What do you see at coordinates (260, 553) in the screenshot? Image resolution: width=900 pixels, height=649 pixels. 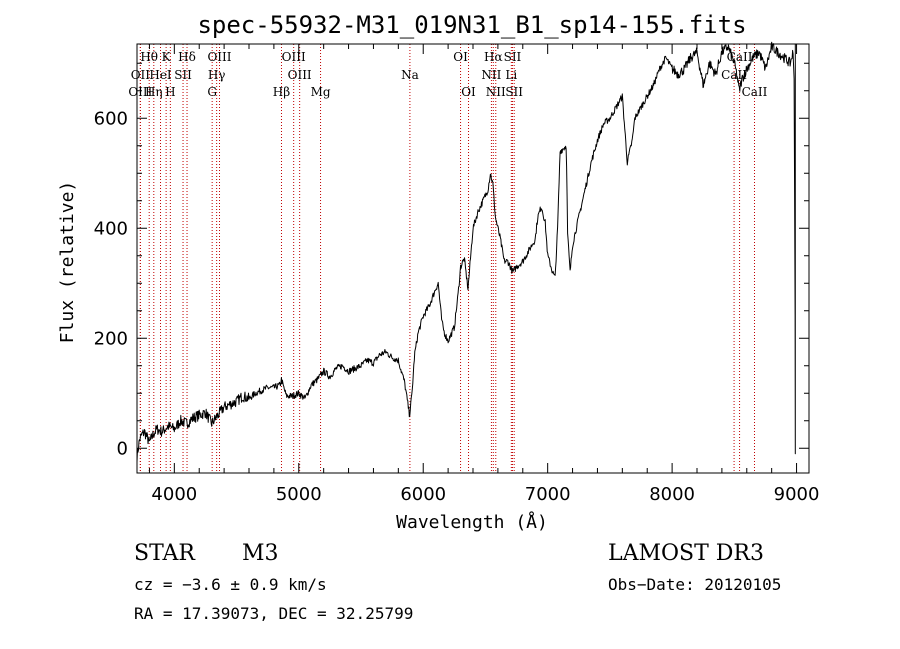 I see `object-subclass: M3` at bounding box center [260, 553].